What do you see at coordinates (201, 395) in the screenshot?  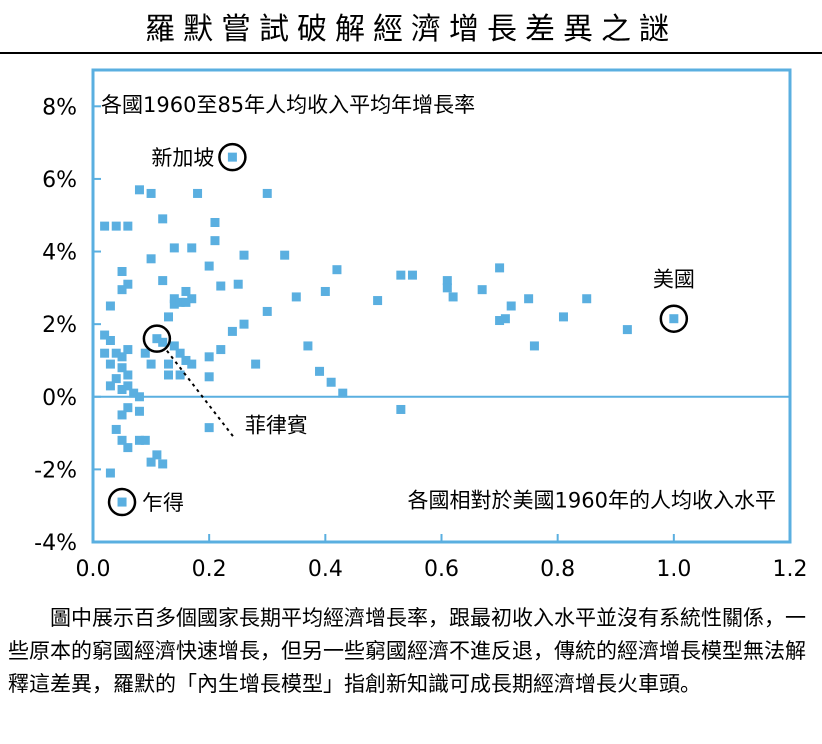 I see `annotation-leader` at bounding box center [201, 395].